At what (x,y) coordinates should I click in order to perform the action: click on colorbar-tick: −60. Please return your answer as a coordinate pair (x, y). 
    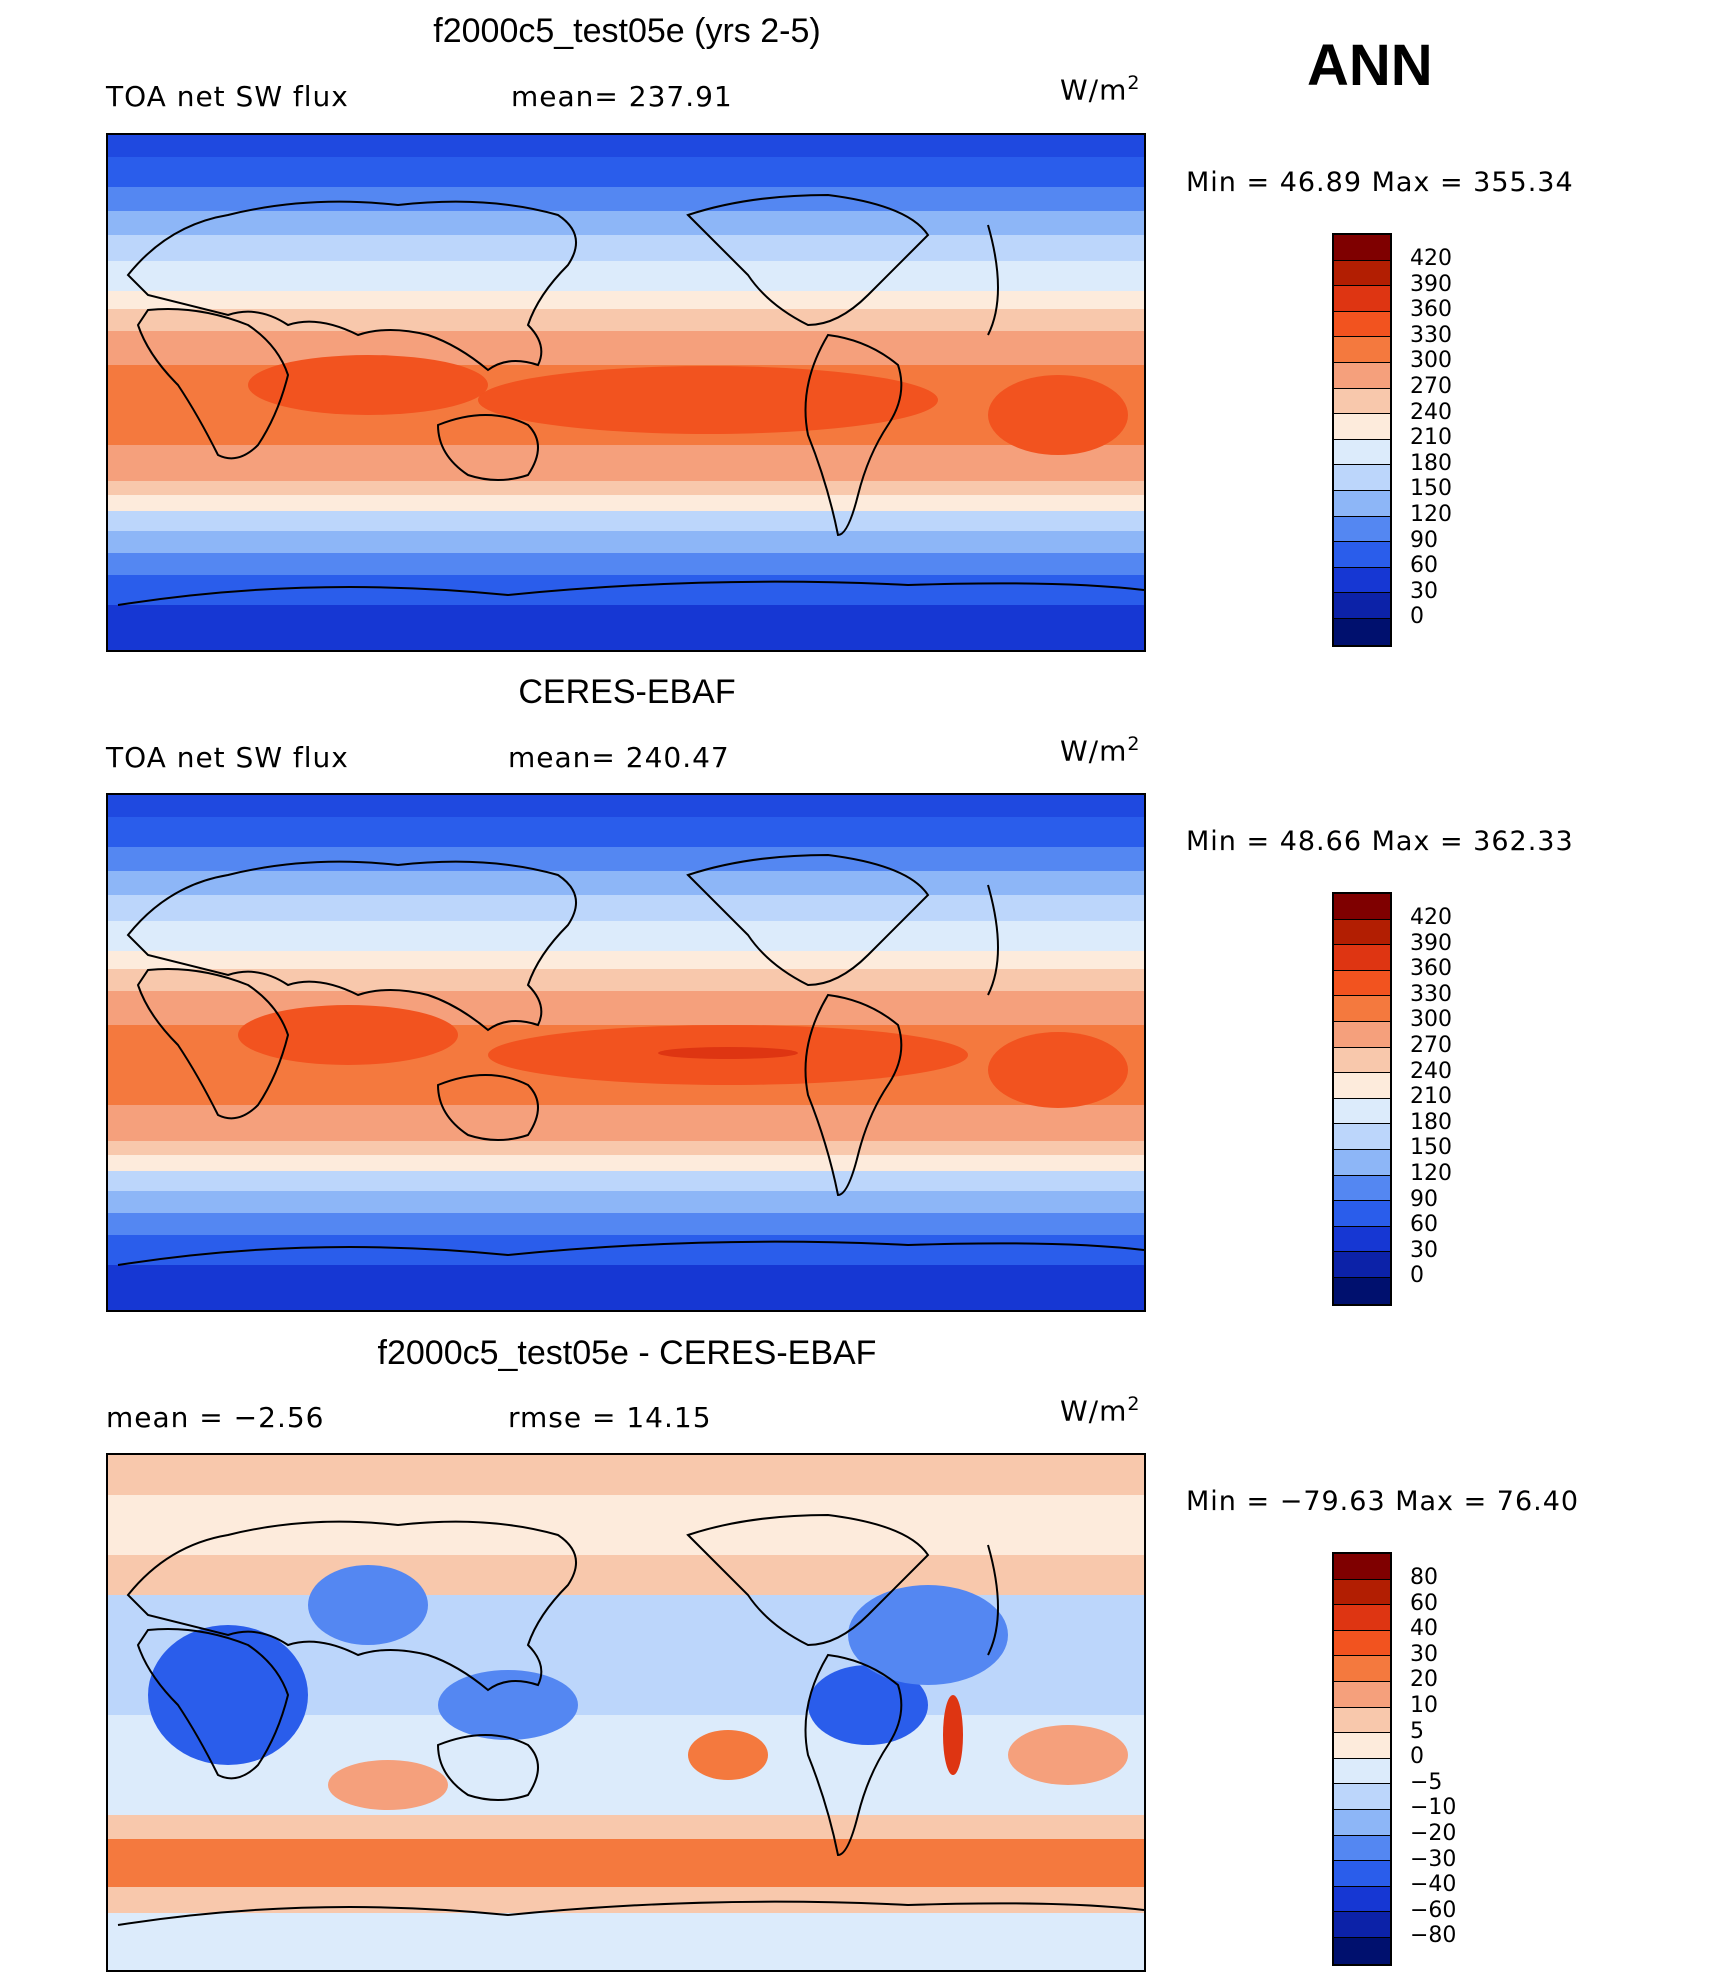
    Looking at the image, I should click on (1433, 1910).